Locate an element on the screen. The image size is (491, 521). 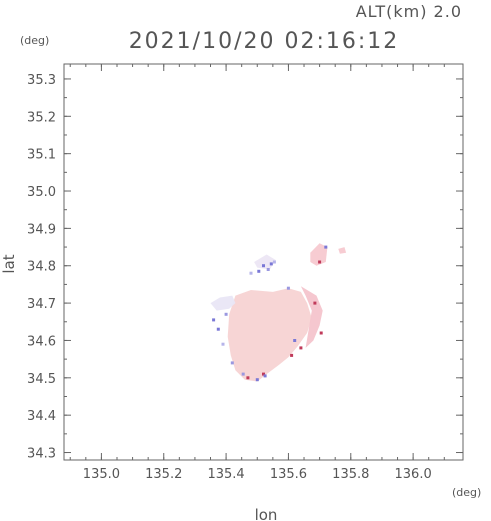
y-unit-label: (deg) is located at coordinates (34, 40).